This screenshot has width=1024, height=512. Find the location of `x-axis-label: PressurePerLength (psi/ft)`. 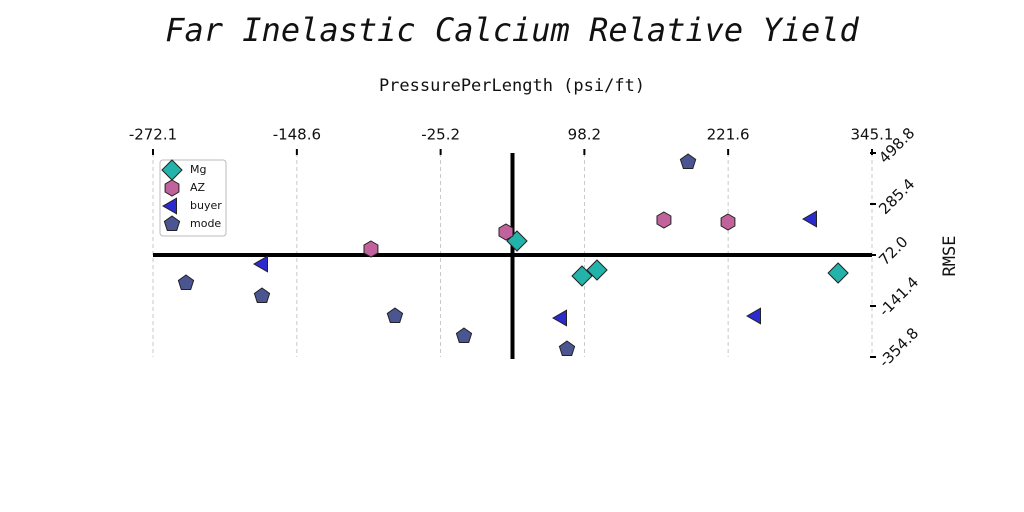

x-axis-label: PressurePerLength (psi/ft) is located at coordinates (512, 86).